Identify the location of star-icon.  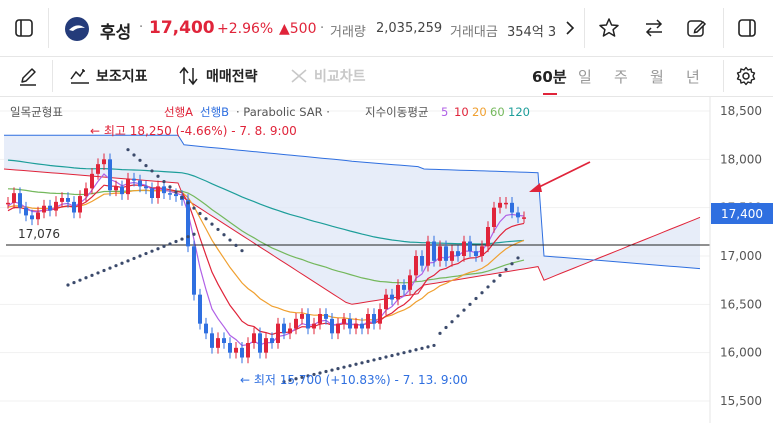
(609, 28).